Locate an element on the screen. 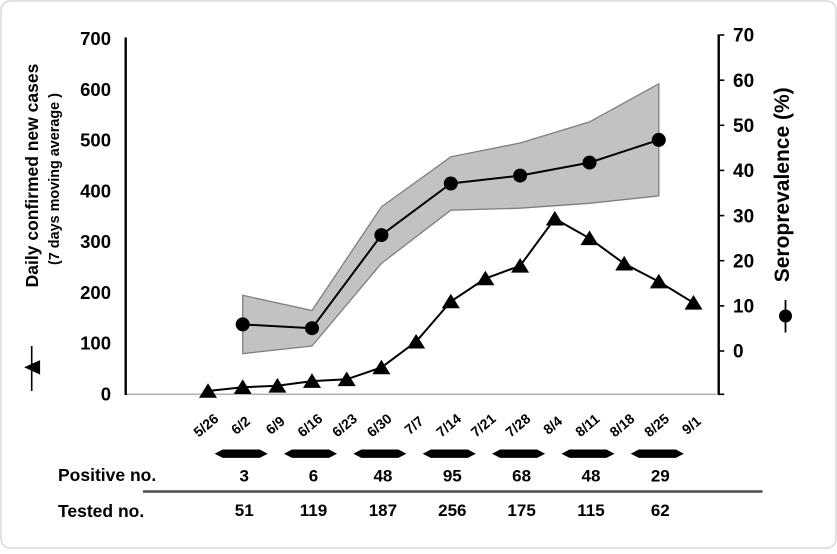 The height and width of the screenshot is (554, 837). svg-text: 29 is located at coordinates (660, 476).